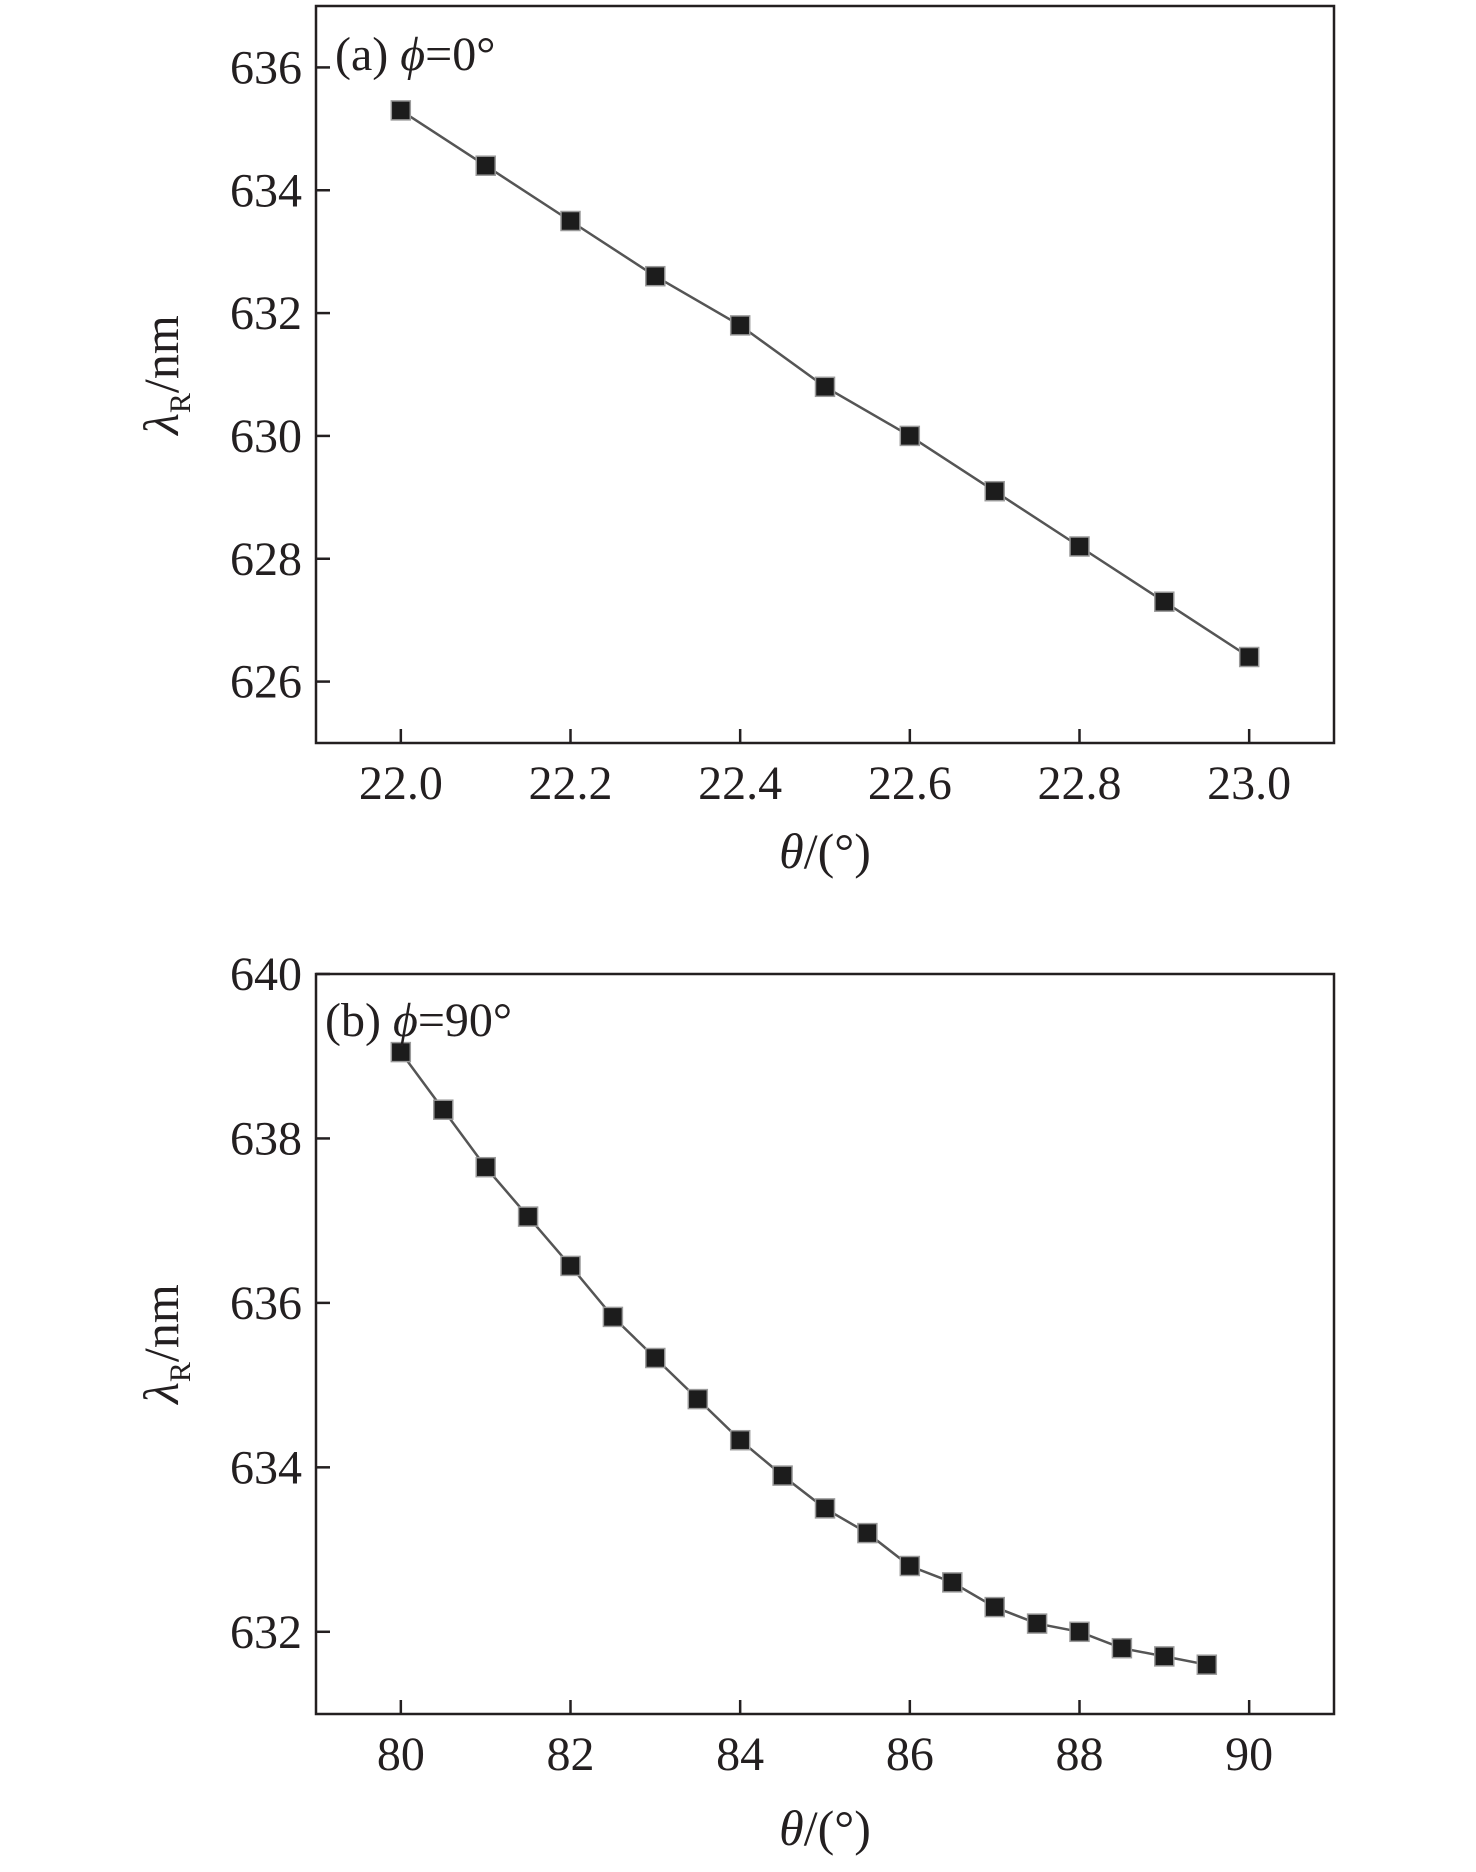 This screenshot has height=1872, width=1476. What do you see at coordinates (401, 1754) in the screenshot?
I see `panel-b-x-tick-label: 80` at bounding box center [401, 1754].